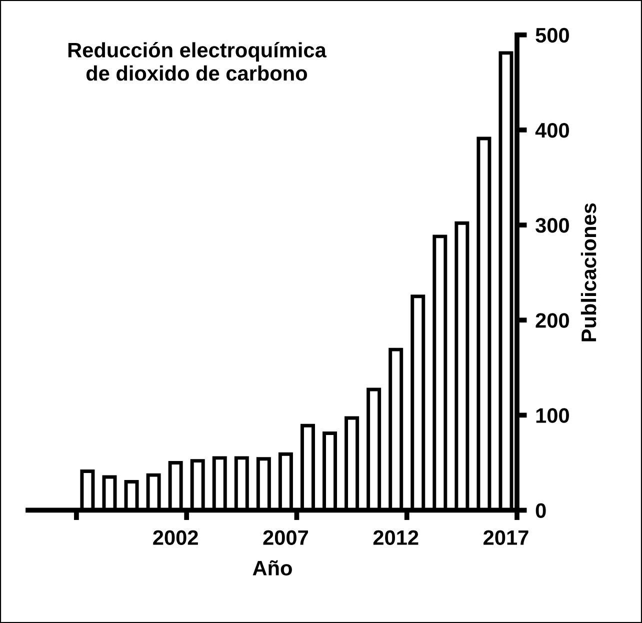 This screenshot has width=642, height=623. What do you see at coordinates (272, 568) in the screenshot?
I see `x-axis-title: Año` at bounding box center [272, 568].